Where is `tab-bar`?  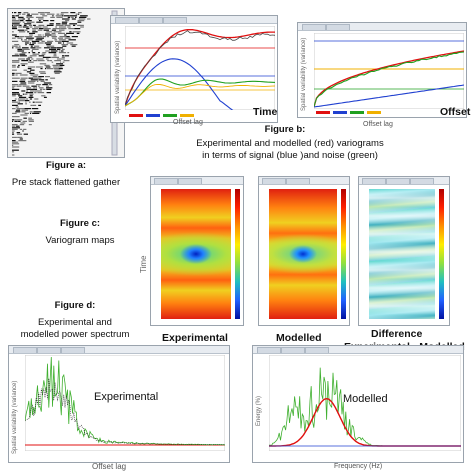 tab-bar is located at coordinates (194, 20).